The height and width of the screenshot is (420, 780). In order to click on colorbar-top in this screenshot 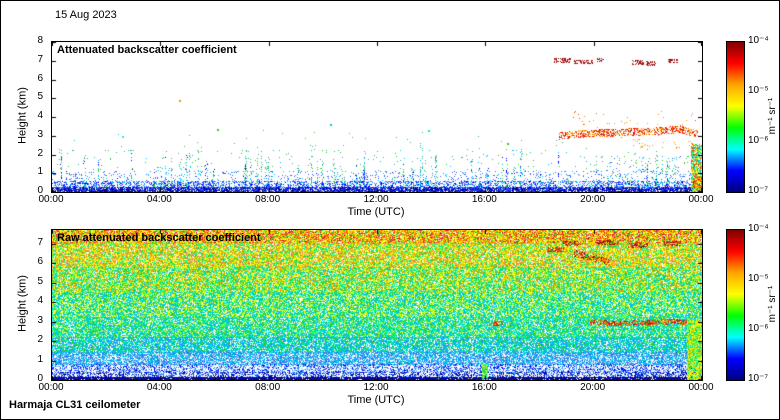, I will do `click(735, 117)`.